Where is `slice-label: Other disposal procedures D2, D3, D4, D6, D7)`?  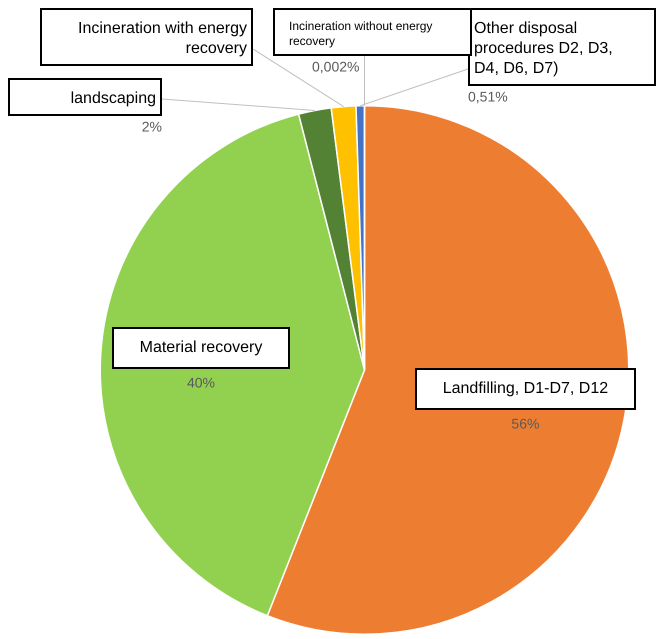 slice-label: Other disposal procedures D2, D3, D4, D6, D7) is located at coordinates (543, 48).